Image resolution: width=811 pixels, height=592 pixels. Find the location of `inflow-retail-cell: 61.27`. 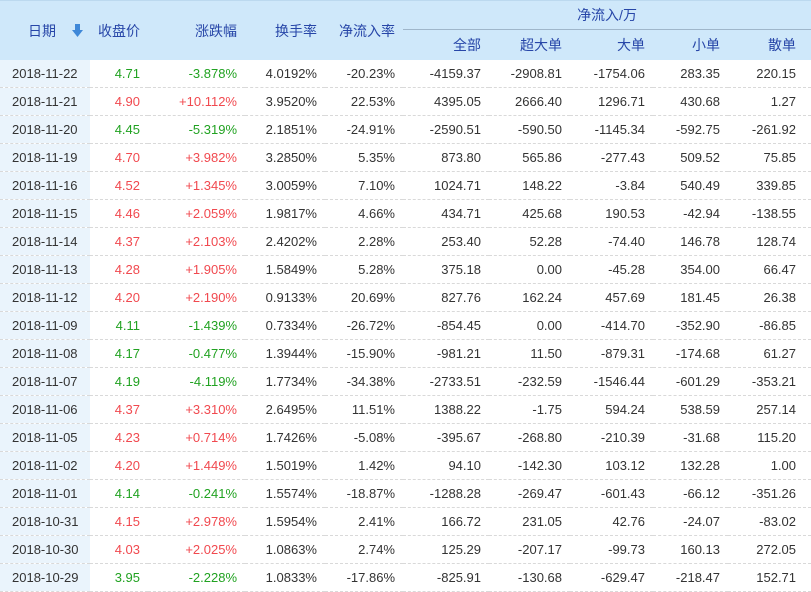

inflow-retail-cell: 61.27 is located at coordinates (769, 353).